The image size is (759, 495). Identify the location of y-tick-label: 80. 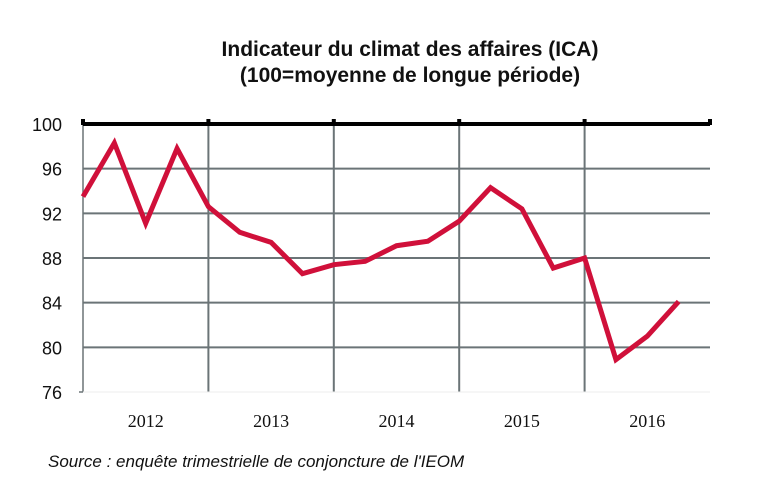
(52, 348).